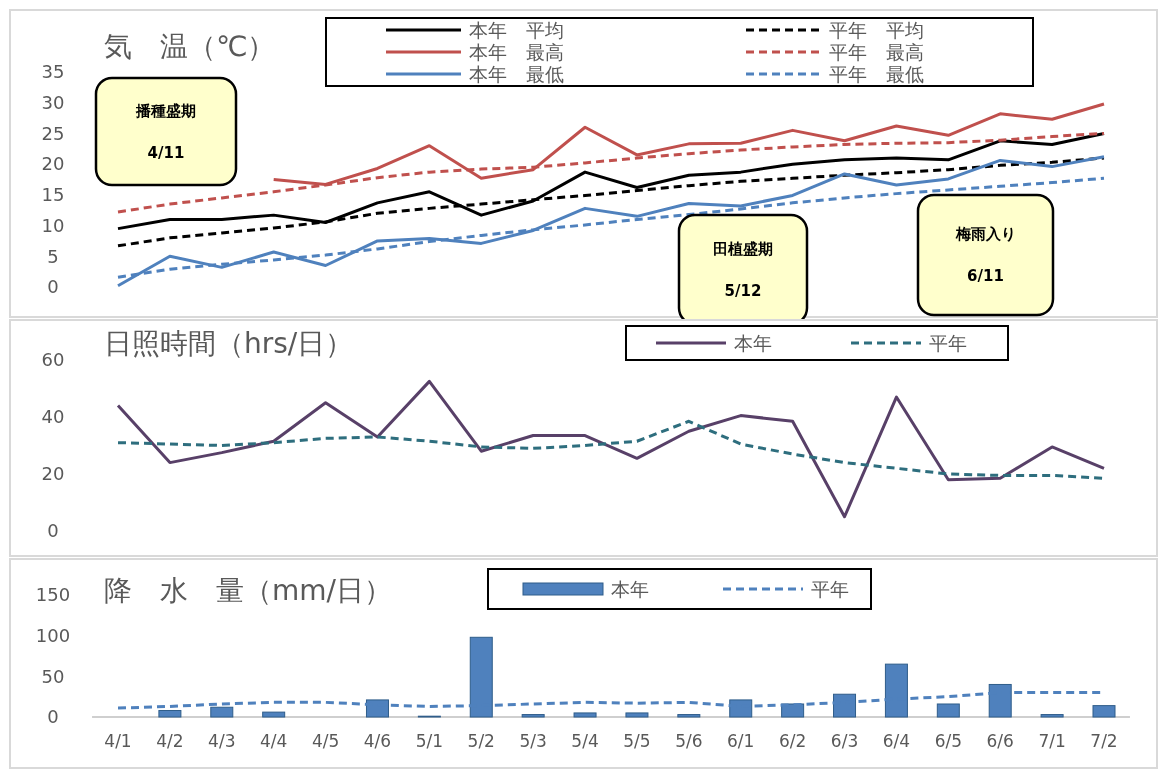 Image resolution: width=1167 pixels, height=769 pixels. What do you see at coordinates (53, 360) in the screenshot?
I see `y-tick-label: 60` at bounding box center [53, 360].